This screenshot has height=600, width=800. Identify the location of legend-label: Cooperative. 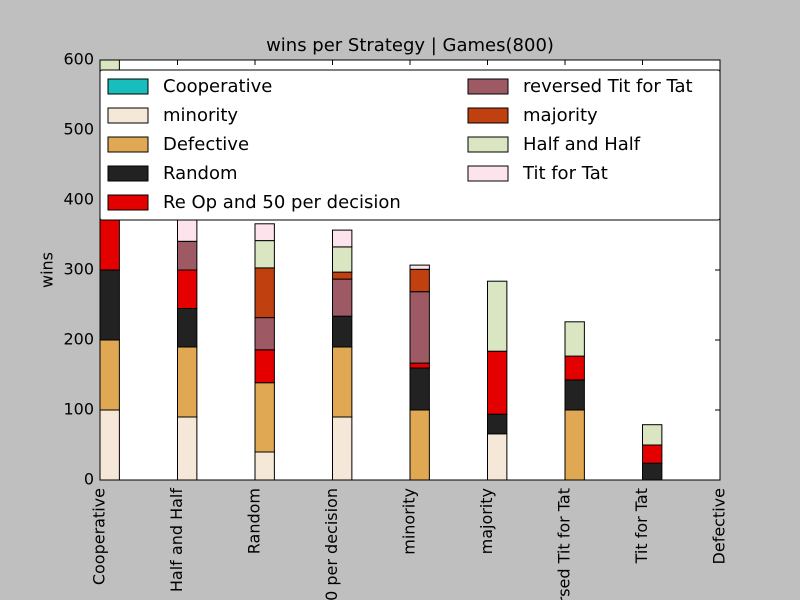
(217, 86).